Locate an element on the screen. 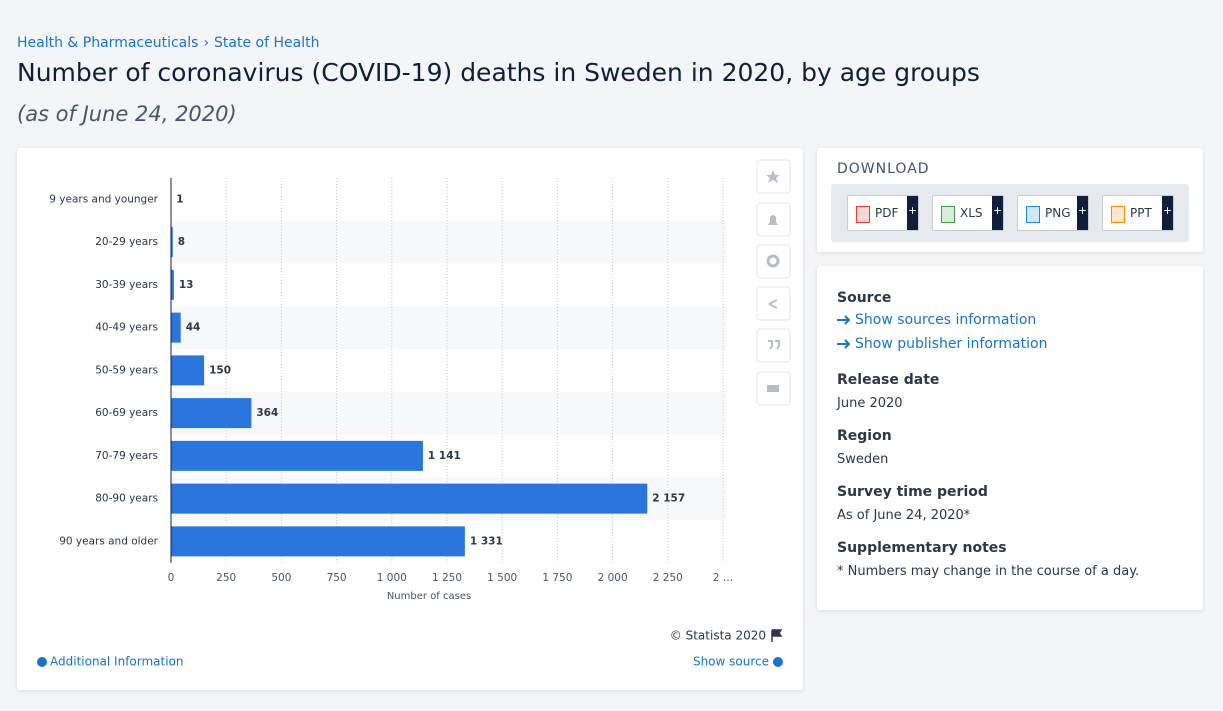 The height and width of the screenshot is (711, 1223). data-label: 8 is located at coordinates (181, 242).